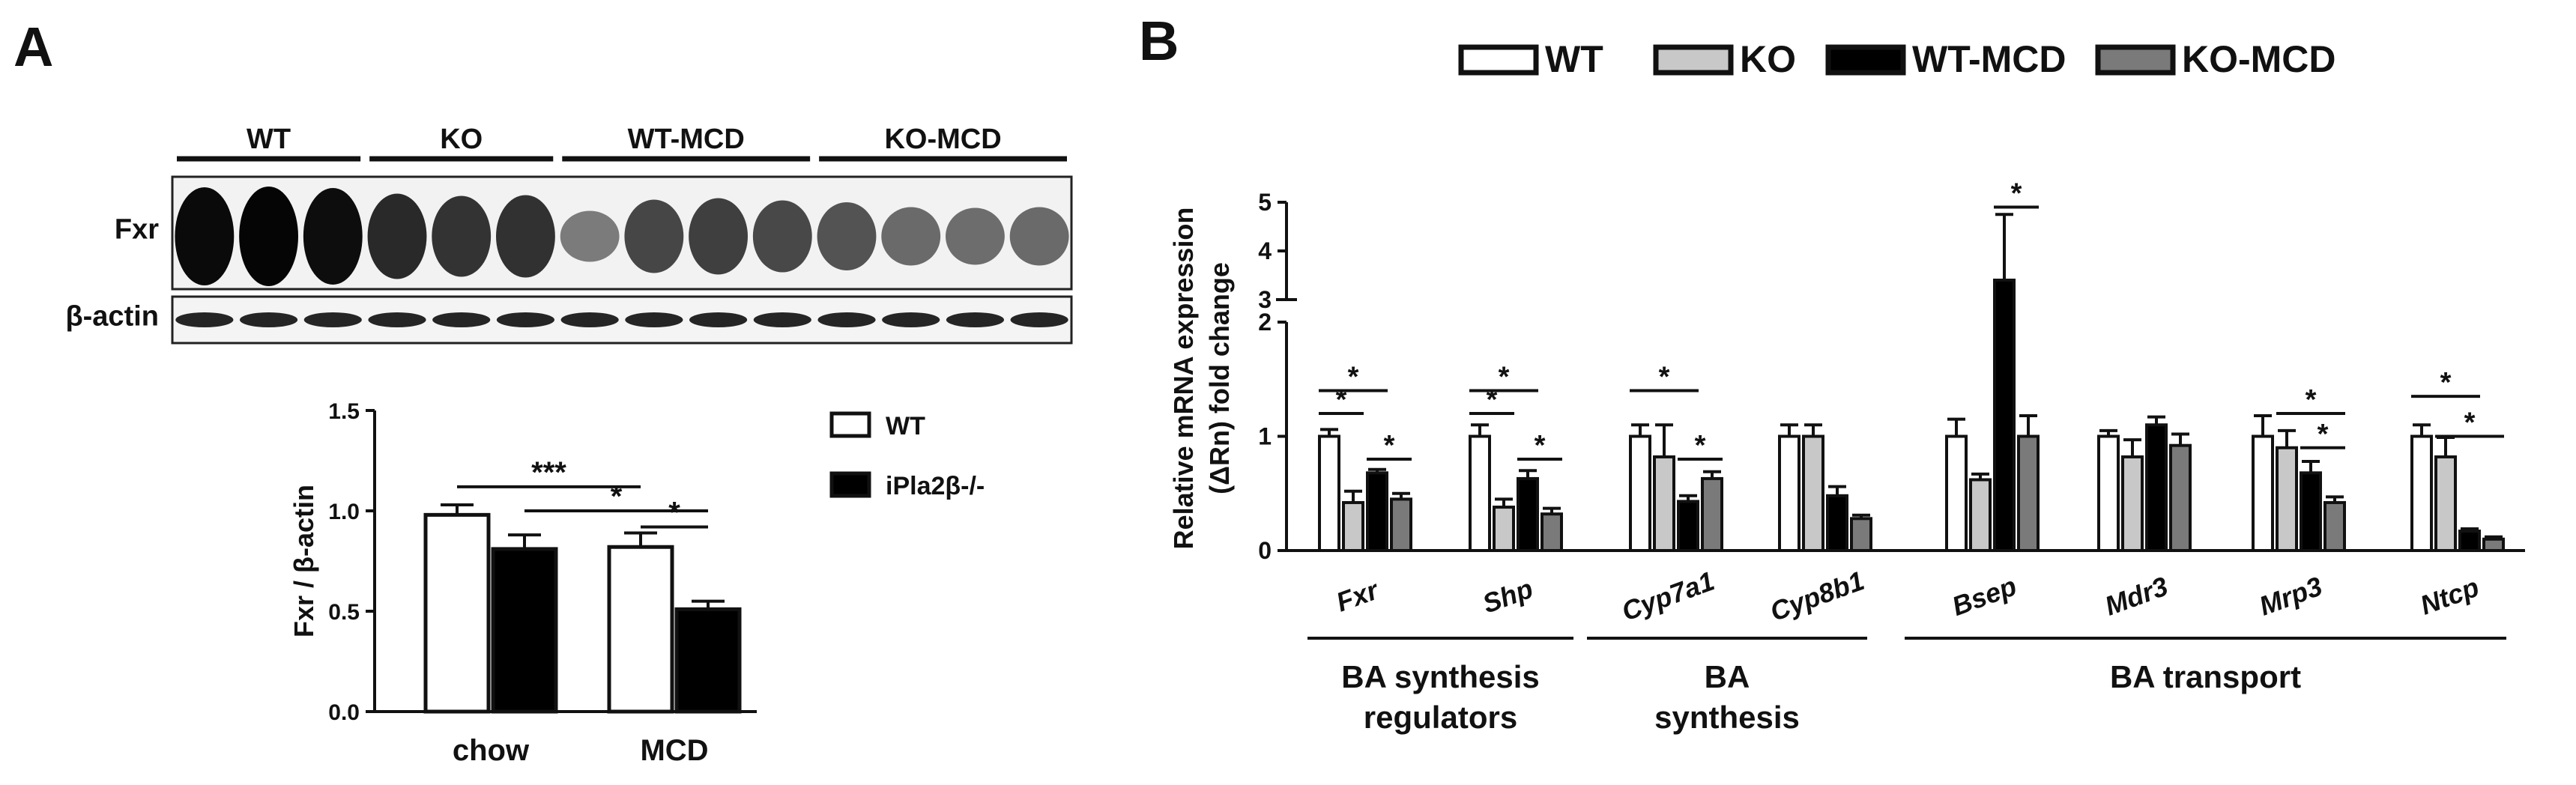 This screenshot has height=785, width=2576. Describe the element at coordinates (344, 512) in the screenshot. I see `y-tick-label: 1.0` at that location.